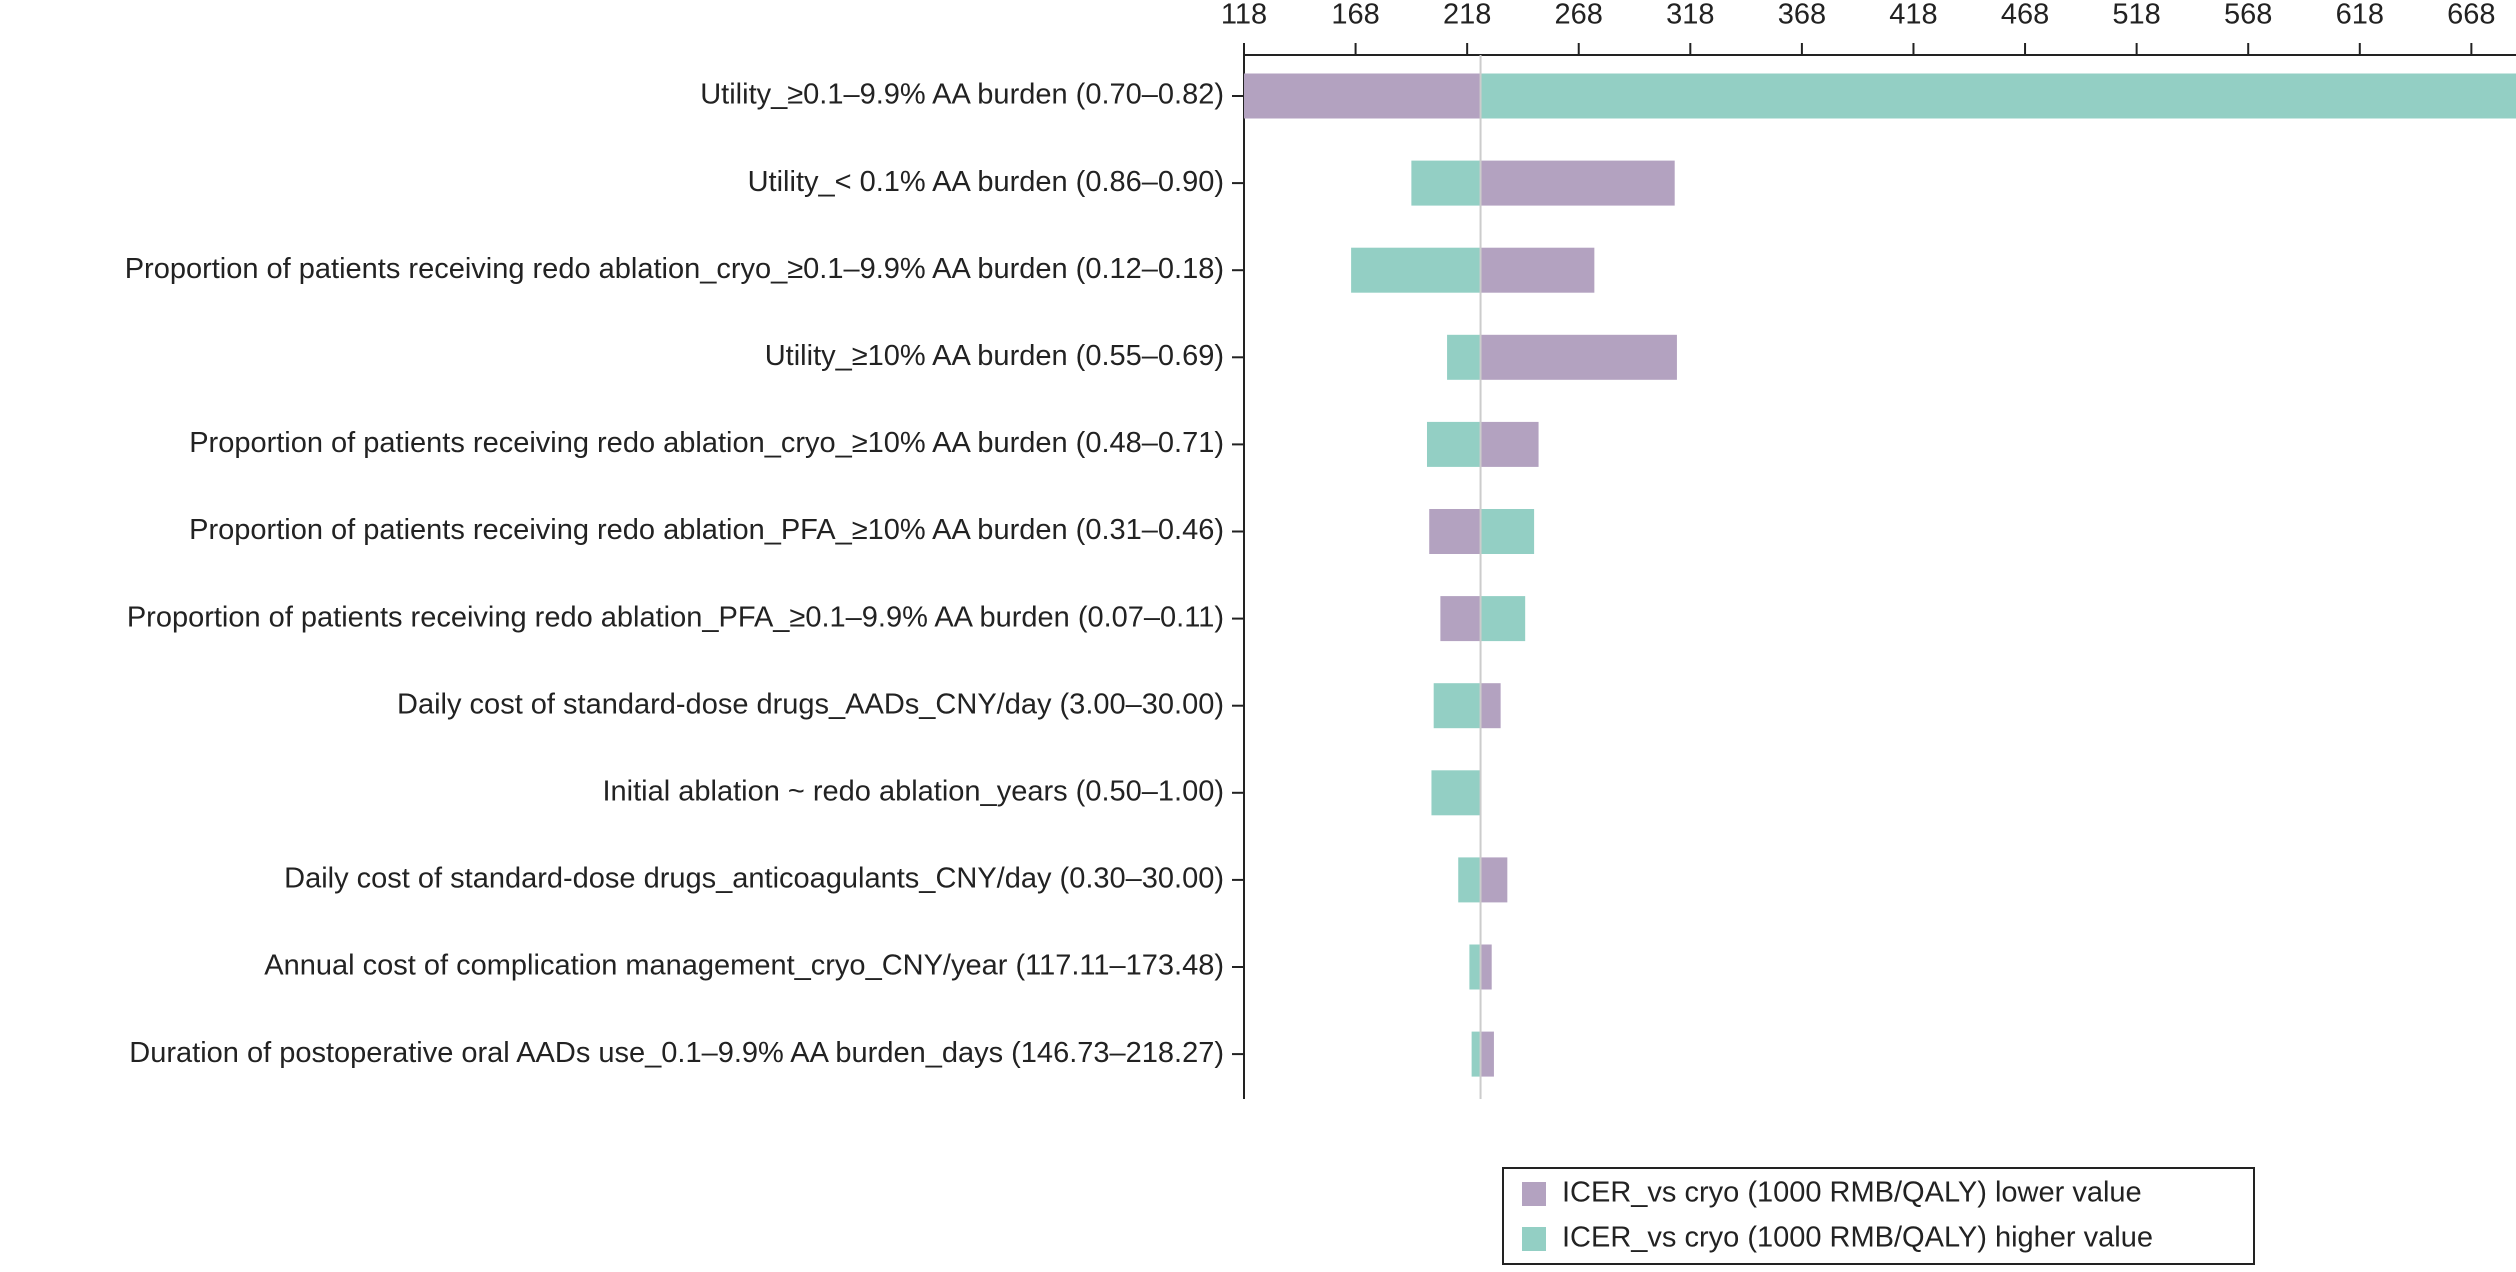 The height and width of the screenshot is (1272, 2516). Describe the element at coordinates (962, 95) in the screenshot. I see `y-tick-label: Utility_≥0.1–9.9% AA burden (0.70–0.82)` at that location.